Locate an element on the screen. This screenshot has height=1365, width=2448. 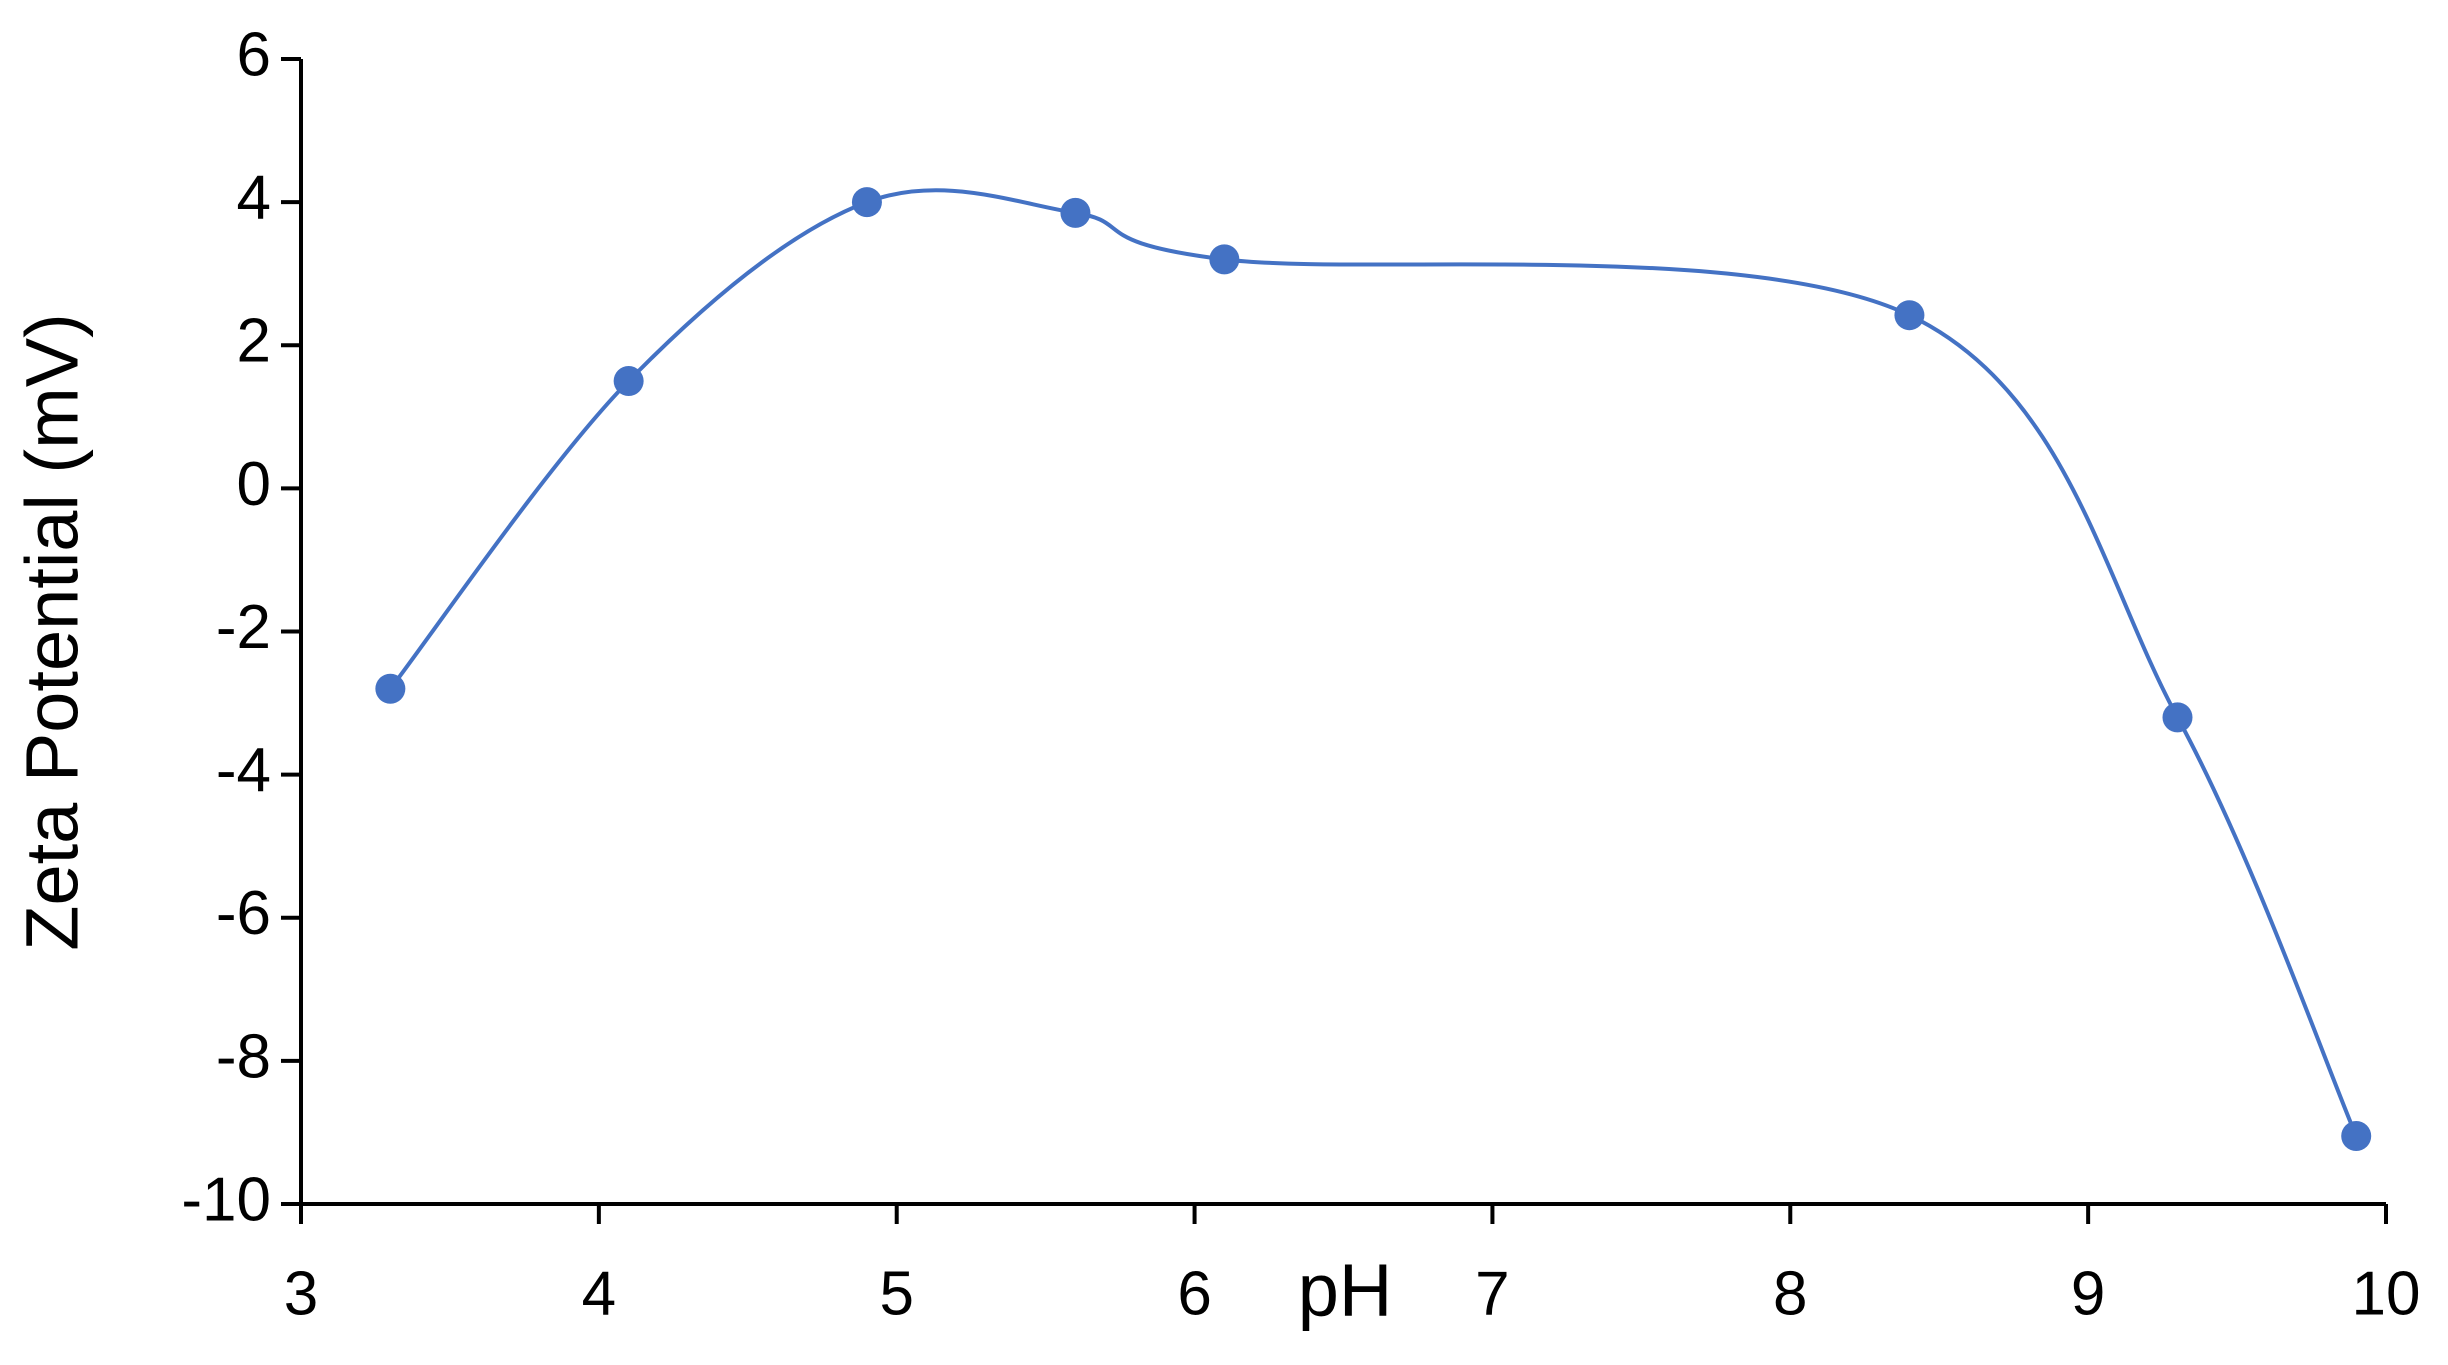
x-tick-label: 10 is located at coordinates (2386, 1293).